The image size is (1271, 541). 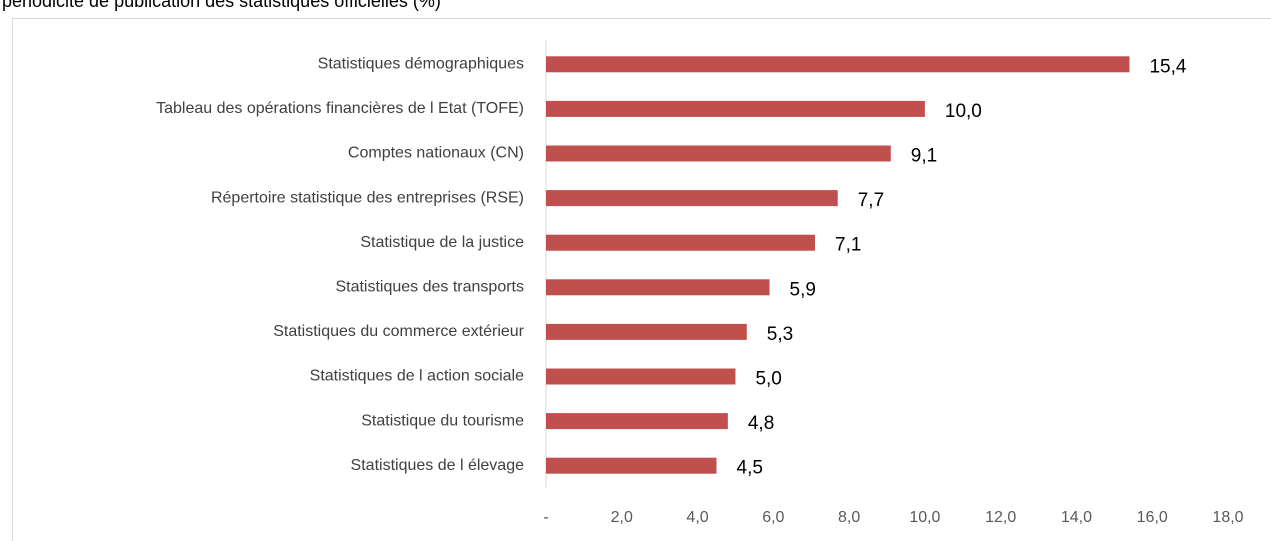 I want to click on data-label: 4,8, so click(x=761, y=423).